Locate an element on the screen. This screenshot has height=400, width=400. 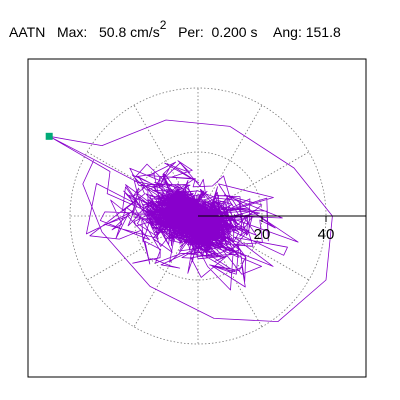
radial-tick-label-20: 20 is located at coordinates (262, 234).